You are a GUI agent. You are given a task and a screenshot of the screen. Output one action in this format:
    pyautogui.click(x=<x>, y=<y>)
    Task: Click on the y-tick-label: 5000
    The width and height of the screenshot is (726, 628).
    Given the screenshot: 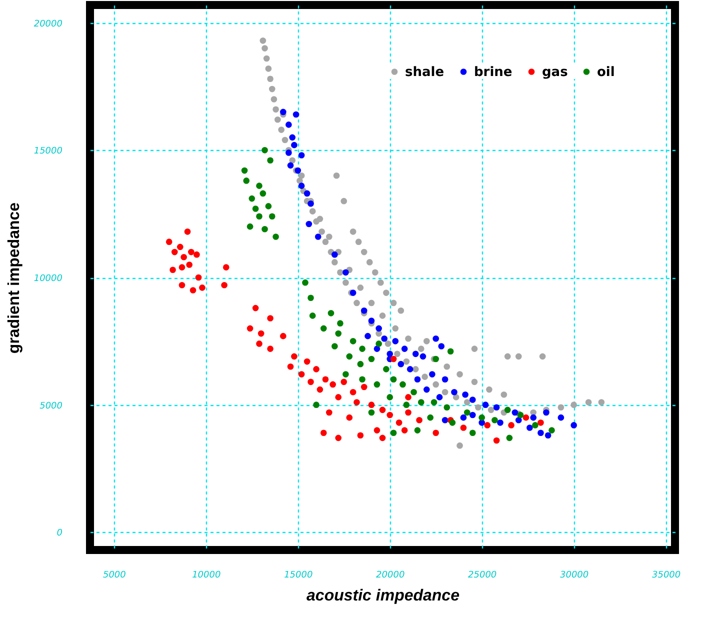 What is the action you would take?
    pyautogui.click(x=51, y=406)
    